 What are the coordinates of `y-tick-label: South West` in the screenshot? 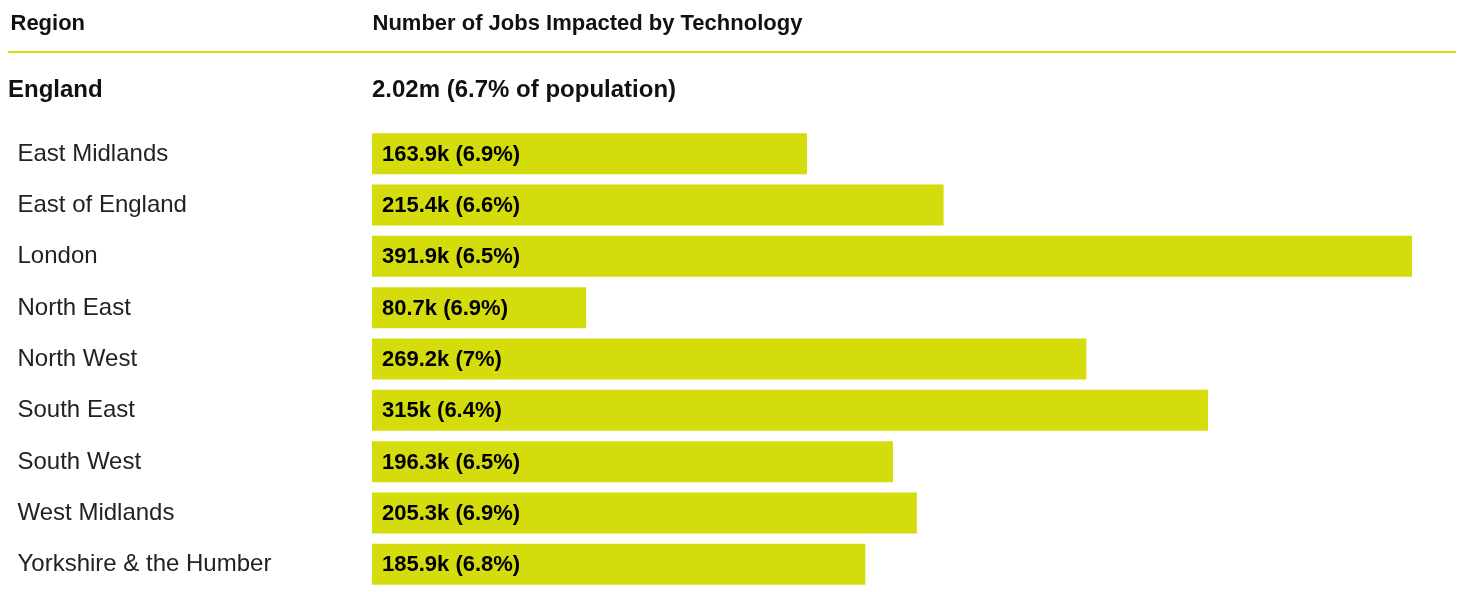 It's located at (79, 460).